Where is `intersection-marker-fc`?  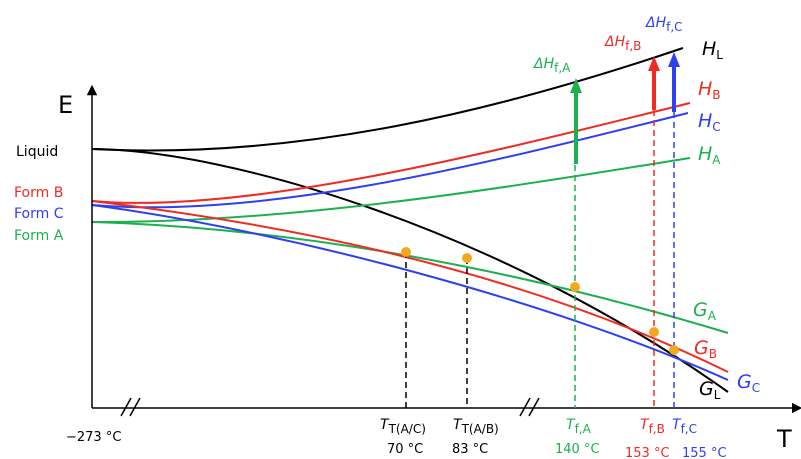
intersection-marker-fc is located at coordinates (674, 350).